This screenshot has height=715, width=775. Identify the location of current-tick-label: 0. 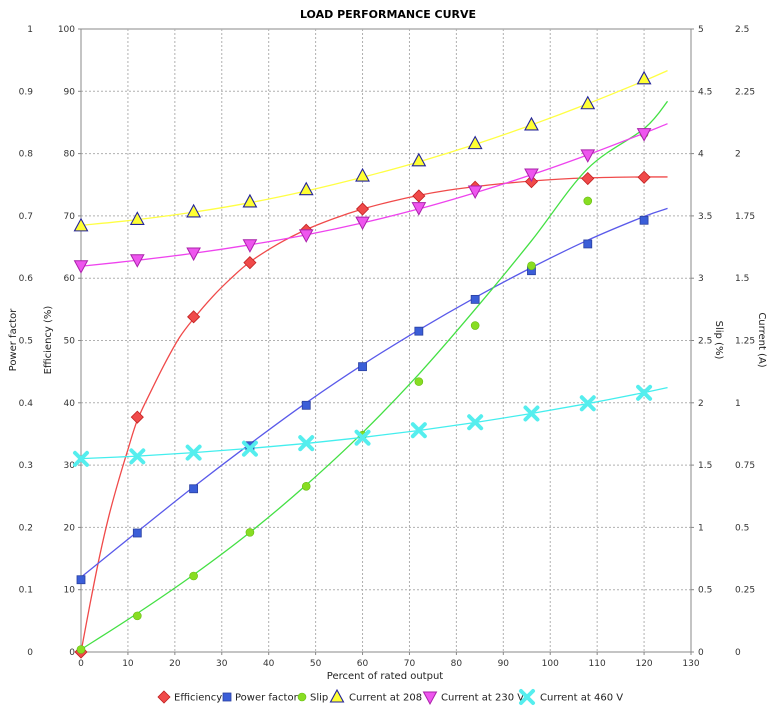
(738, 653).